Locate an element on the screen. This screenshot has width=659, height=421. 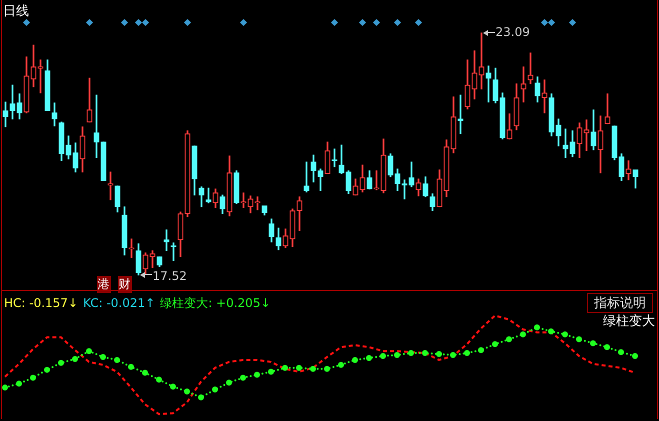
annotation: 17.52 is located at coordinates (169, 275).